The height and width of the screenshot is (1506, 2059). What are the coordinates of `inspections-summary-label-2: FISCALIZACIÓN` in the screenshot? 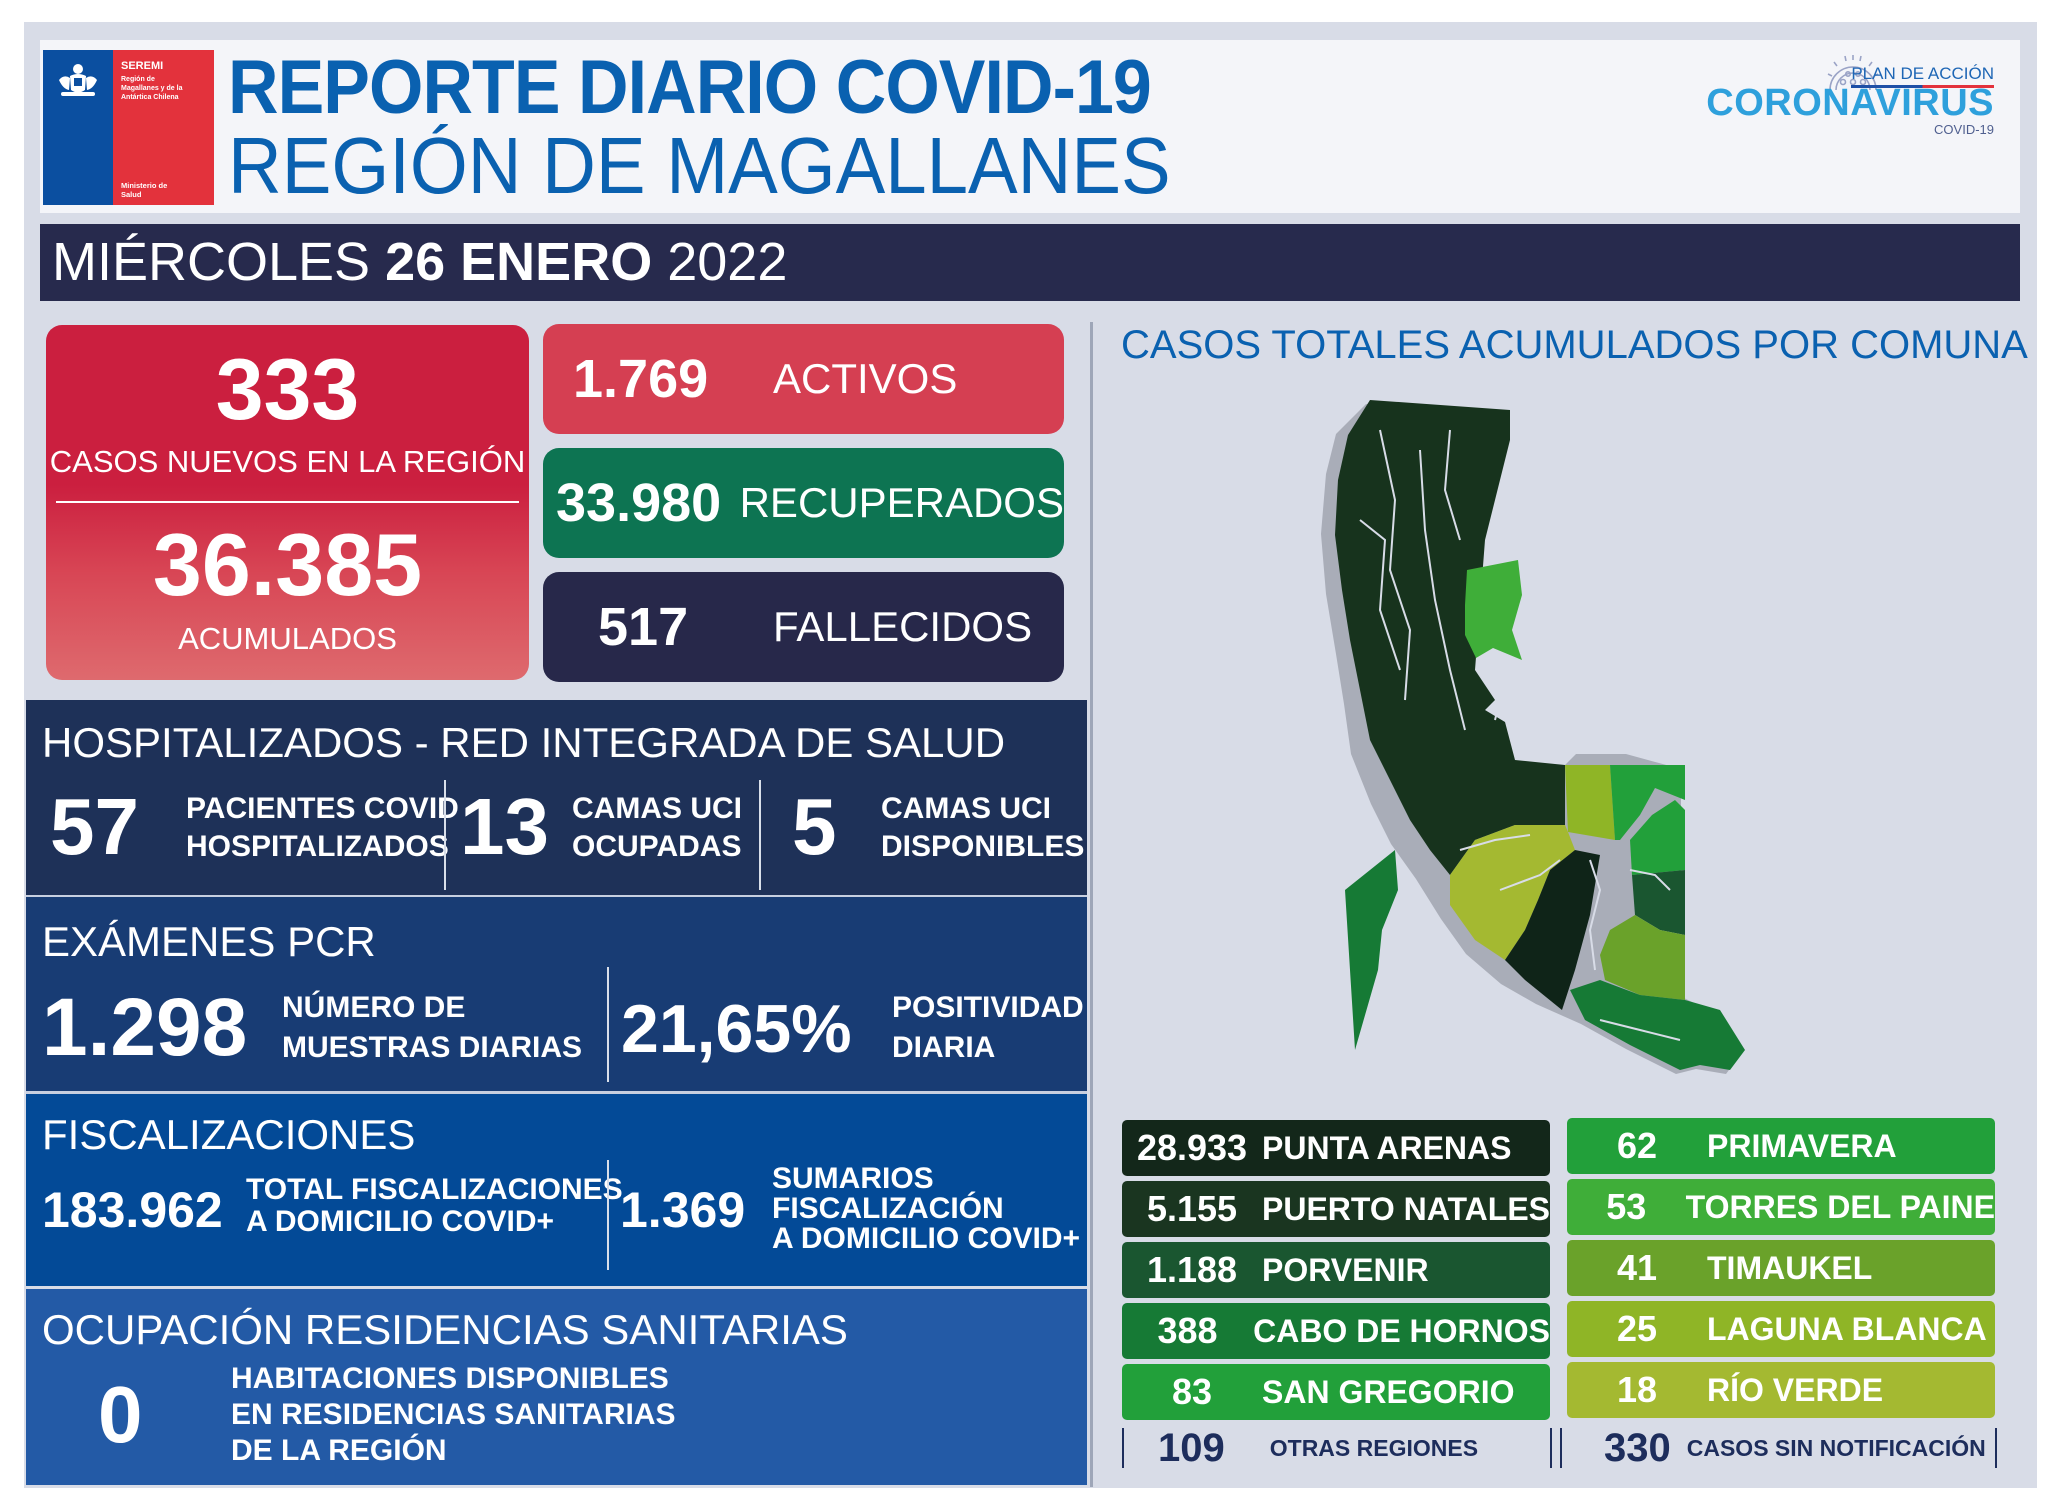 It's located at (888, 1208).